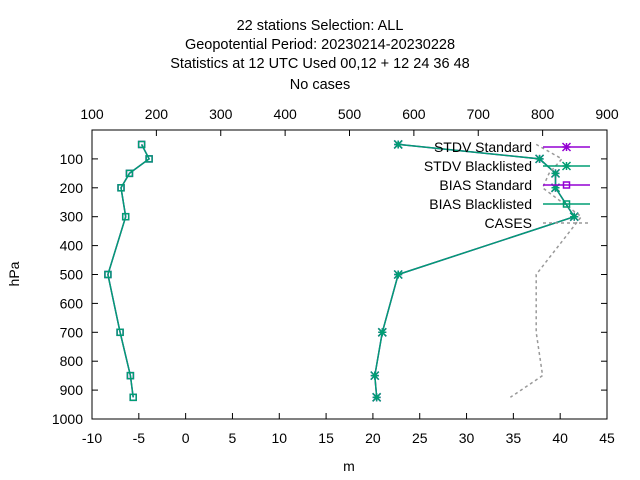 This screenshot has height=480, width=640. Describe the element at coordinates (480, 204) in the screenshot. I see `legend-label: BIAS Blacklisted` at that location.